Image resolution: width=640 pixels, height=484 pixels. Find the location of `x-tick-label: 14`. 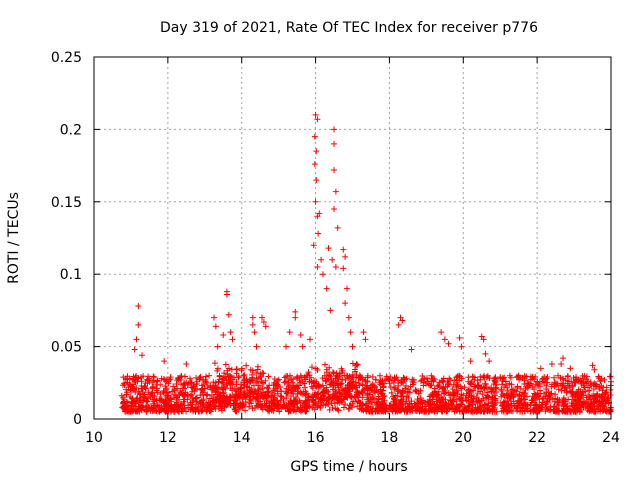

x-tick-label: 14 is located at coordinates (242, 438).